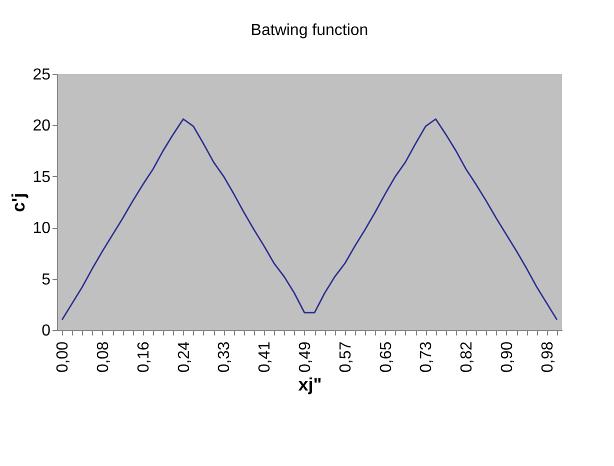  I want to click on x-tick-label: 0,73, so click(427, 357).